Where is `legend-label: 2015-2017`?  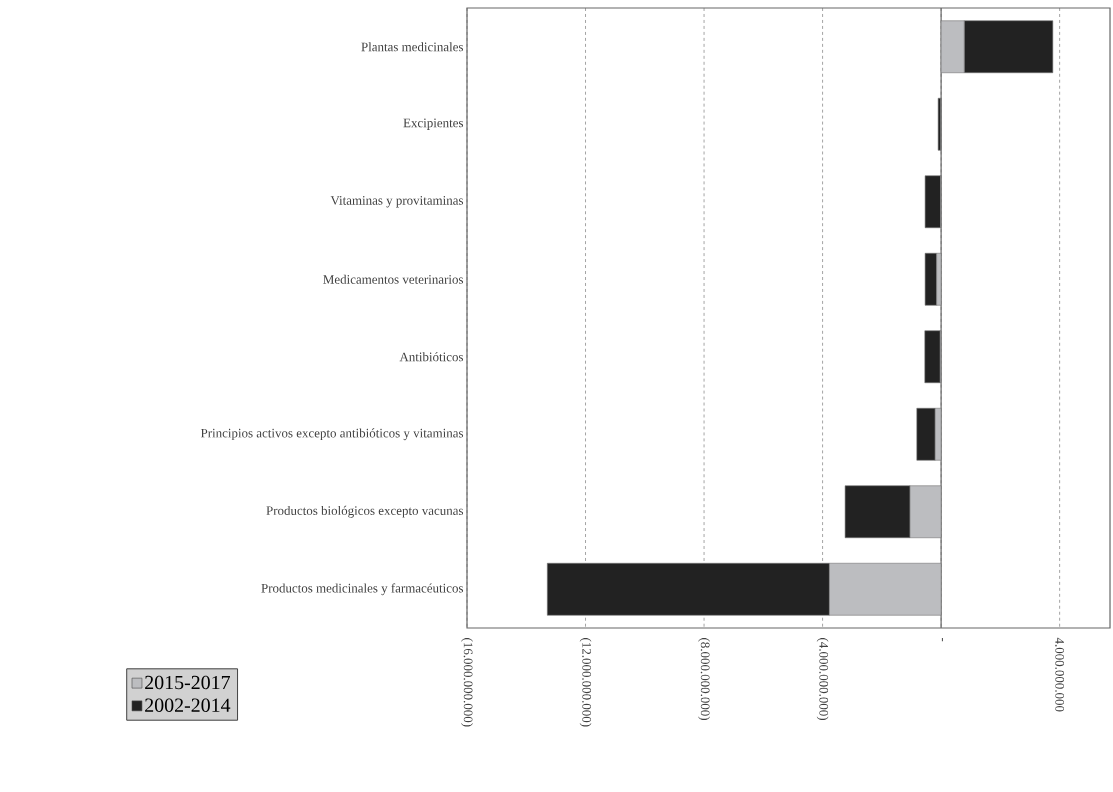 legend-label: 2015-2017 is located at coordinates (187, 682).